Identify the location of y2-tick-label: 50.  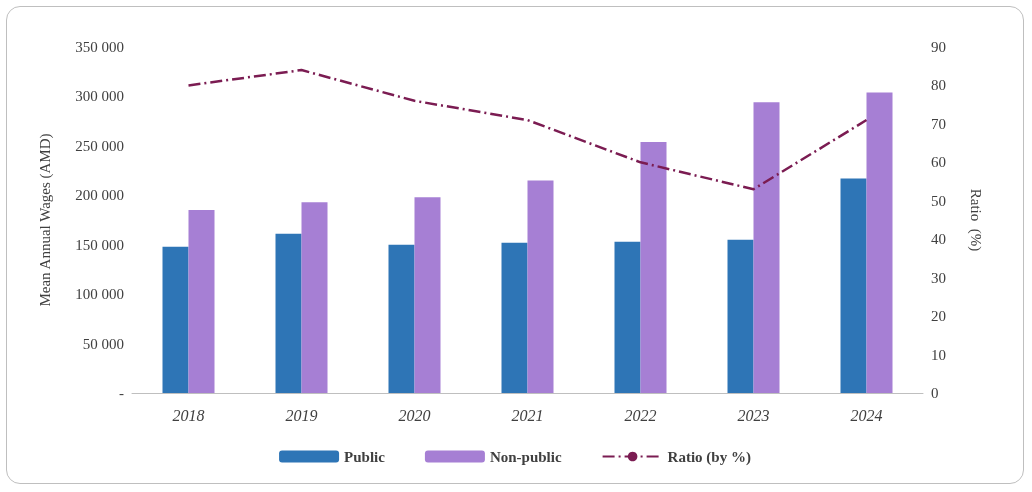
(938, 200).